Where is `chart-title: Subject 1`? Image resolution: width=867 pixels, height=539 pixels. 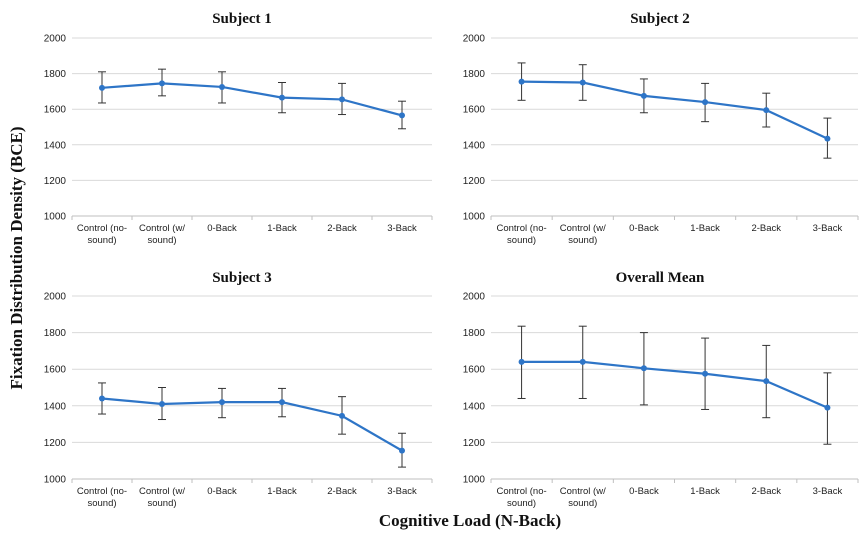 chart-title: Subject 1 is located at coordinates (242, 19).